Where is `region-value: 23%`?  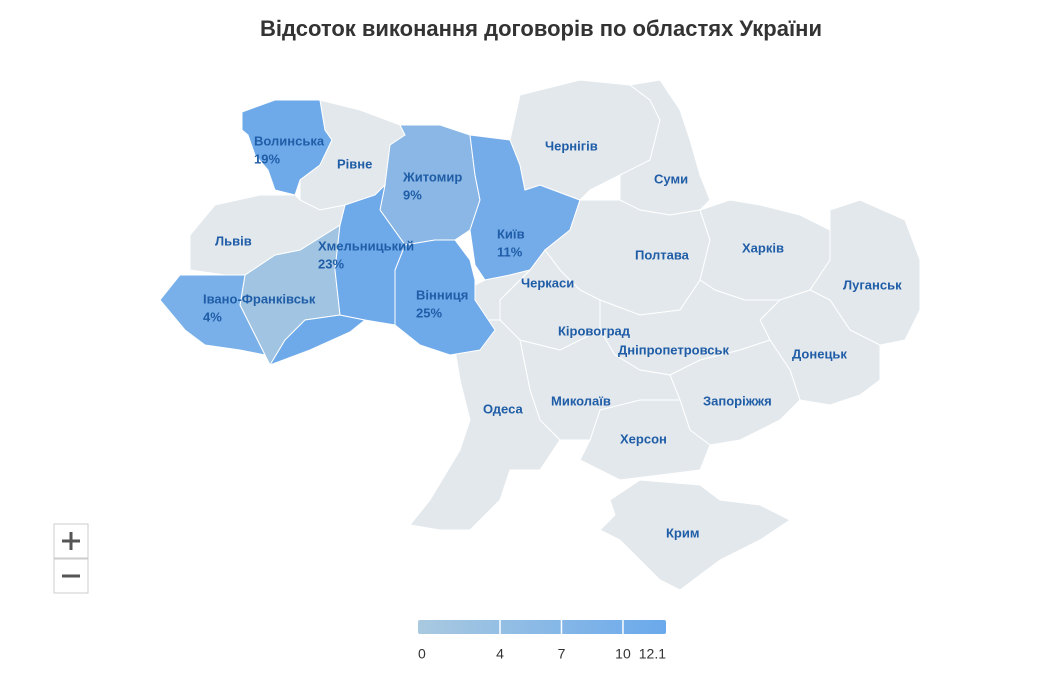
region-value: 23% is located at coordinates (331, 263).